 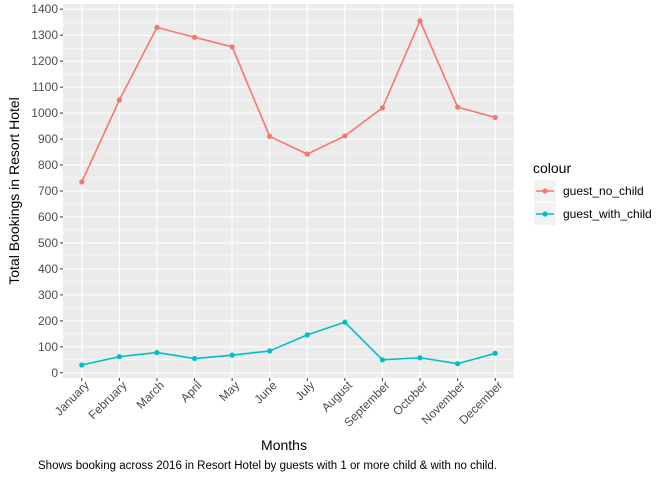 I want to click on y-tick-label: 700, so click(x=48, y=191).